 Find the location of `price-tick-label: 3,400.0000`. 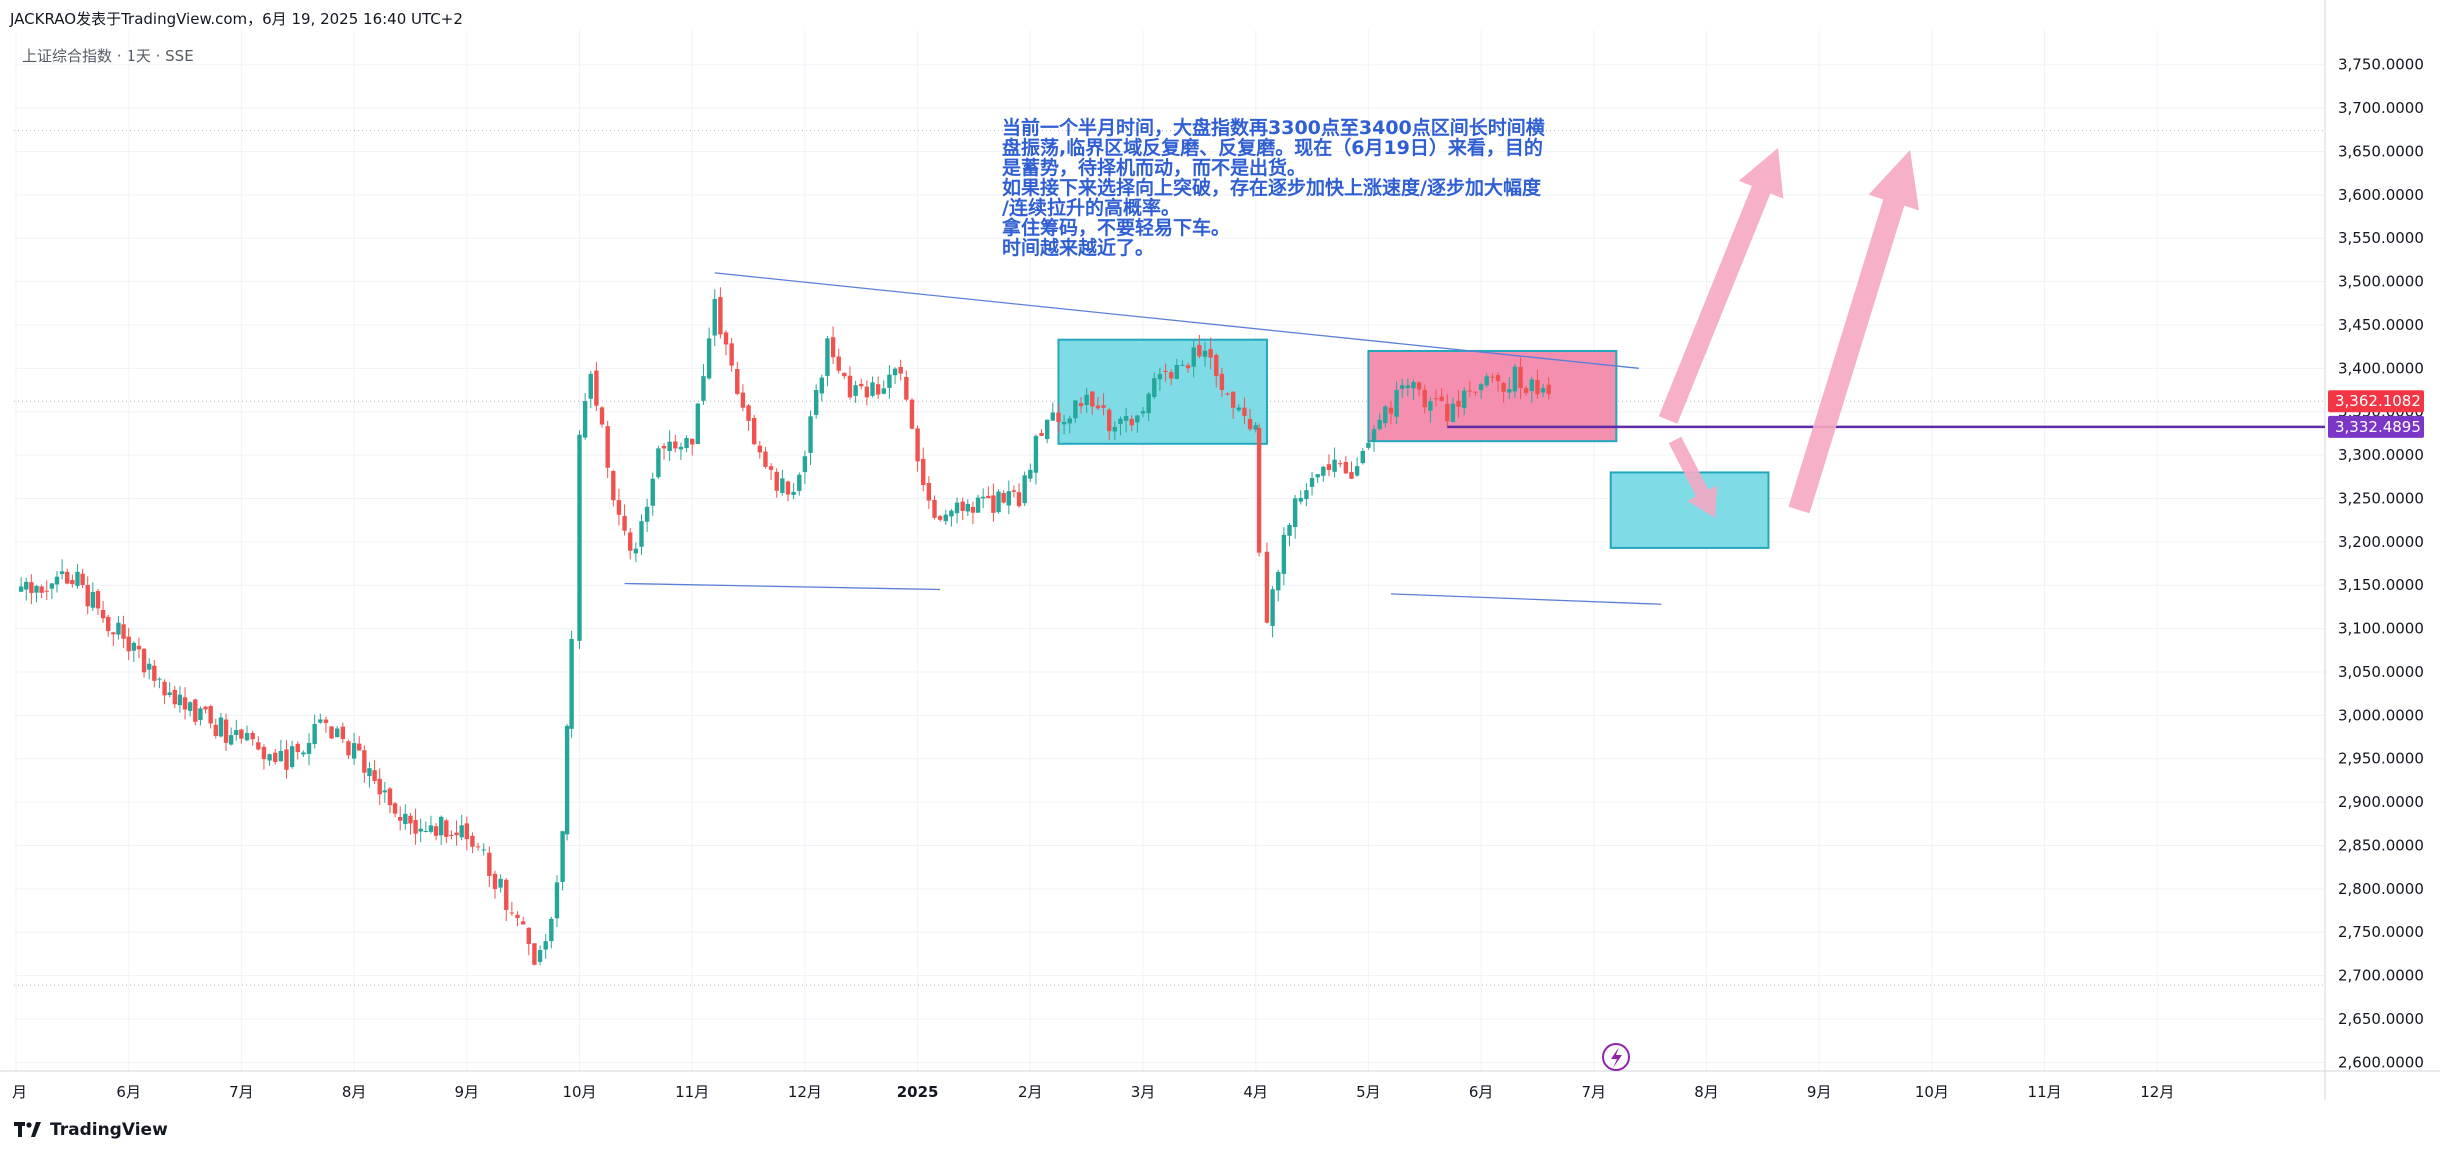

price-tick-label: 3,400.0000 is located at coordinates (2381, 368).